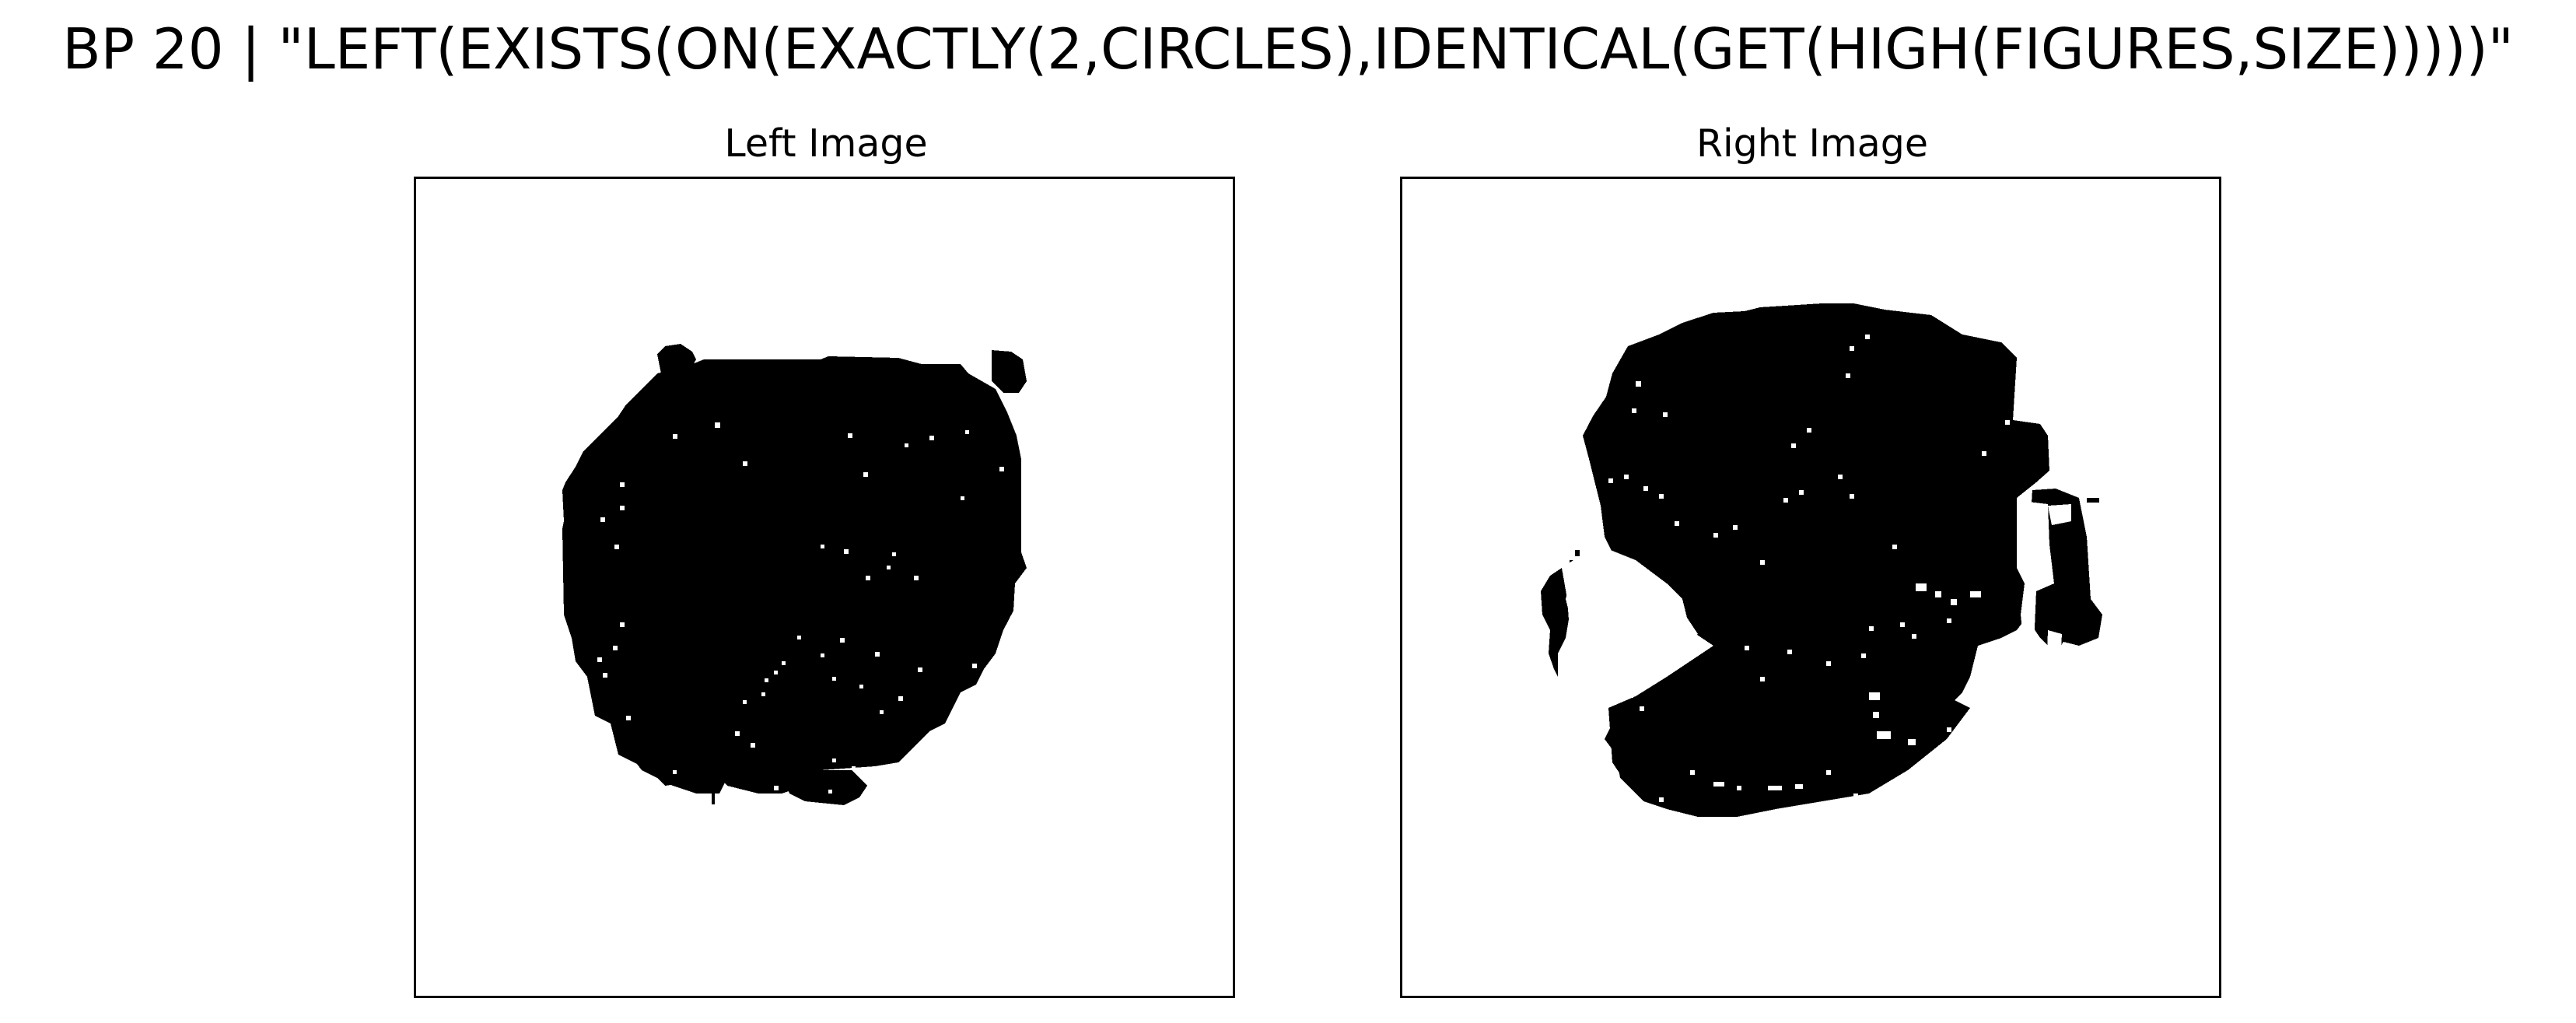  Describe the element at coordinates (826, 143) in the screenshot. I see `left-panel-title: Left Image` at that location.